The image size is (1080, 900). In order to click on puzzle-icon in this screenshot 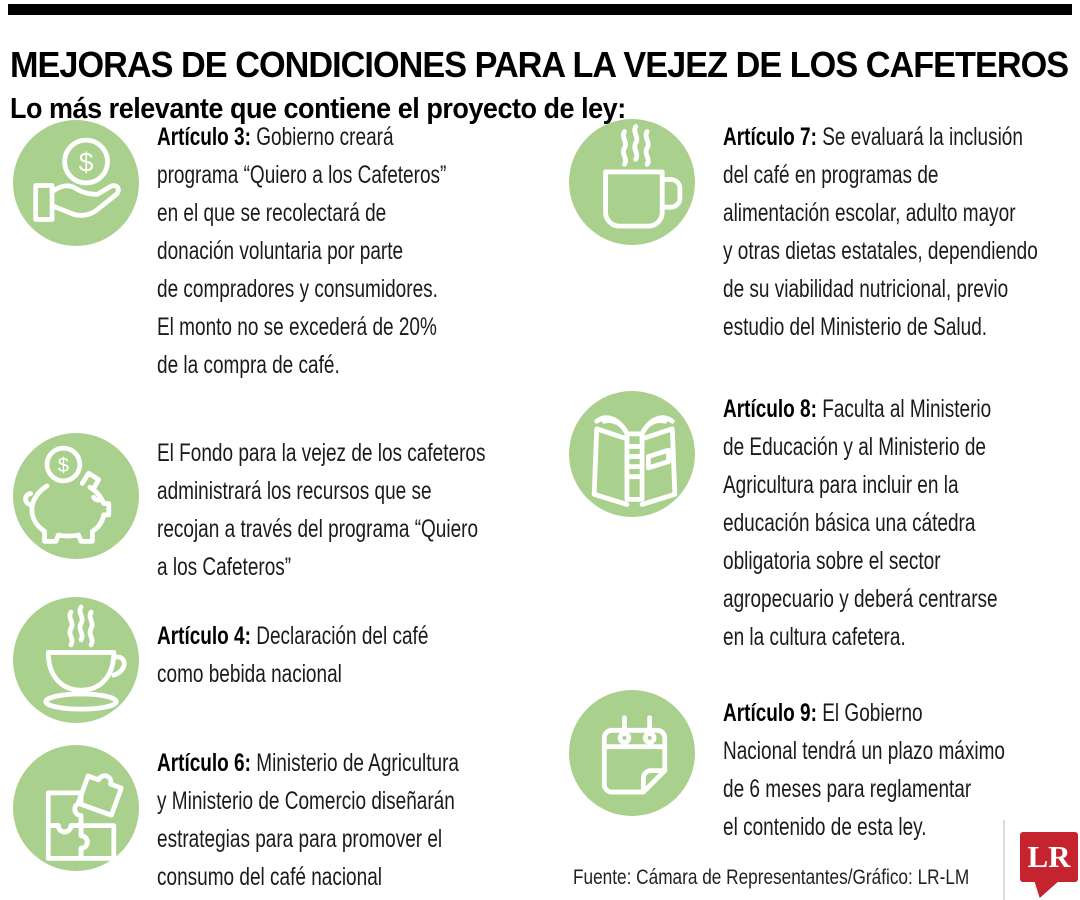, I will do `click(76, 808)`.